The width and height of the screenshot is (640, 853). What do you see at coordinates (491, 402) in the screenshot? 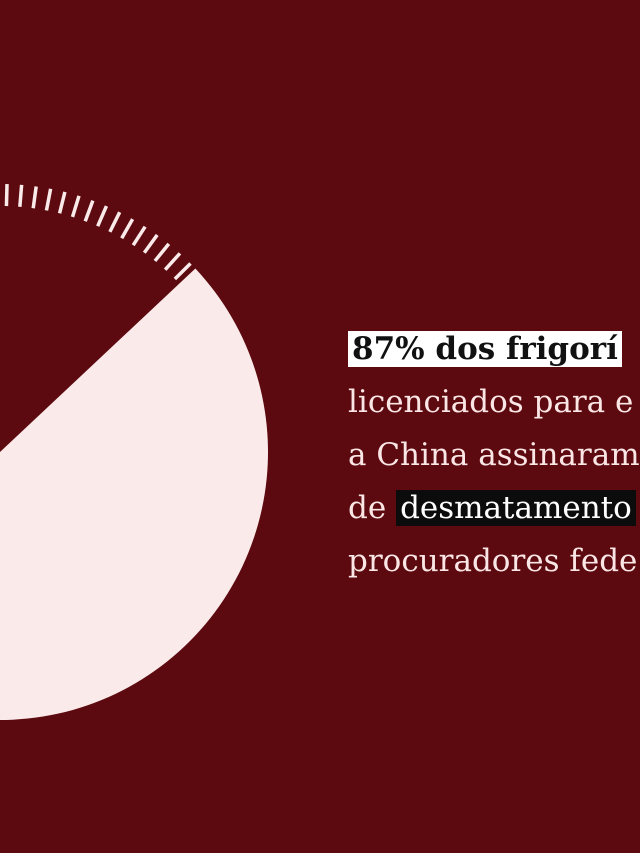
I see `text-line: licenciados para e` at bounding box center [491, 402].